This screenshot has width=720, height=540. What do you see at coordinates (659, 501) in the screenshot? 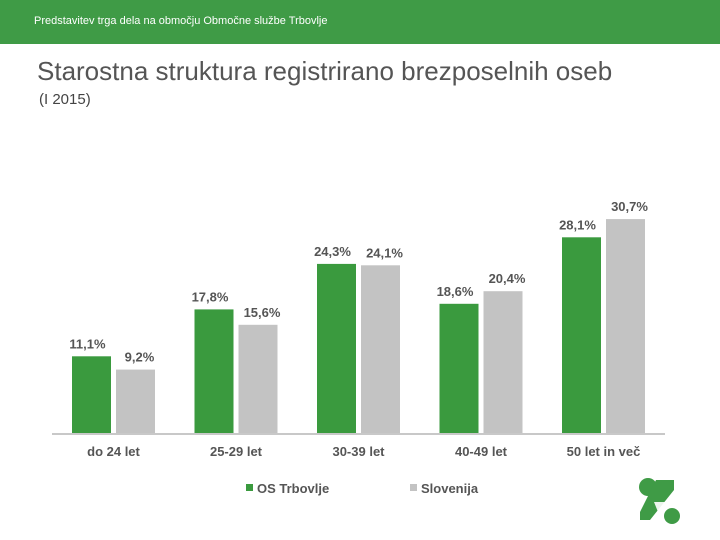
I see `logo-icon` at bounding box center [659, 501].